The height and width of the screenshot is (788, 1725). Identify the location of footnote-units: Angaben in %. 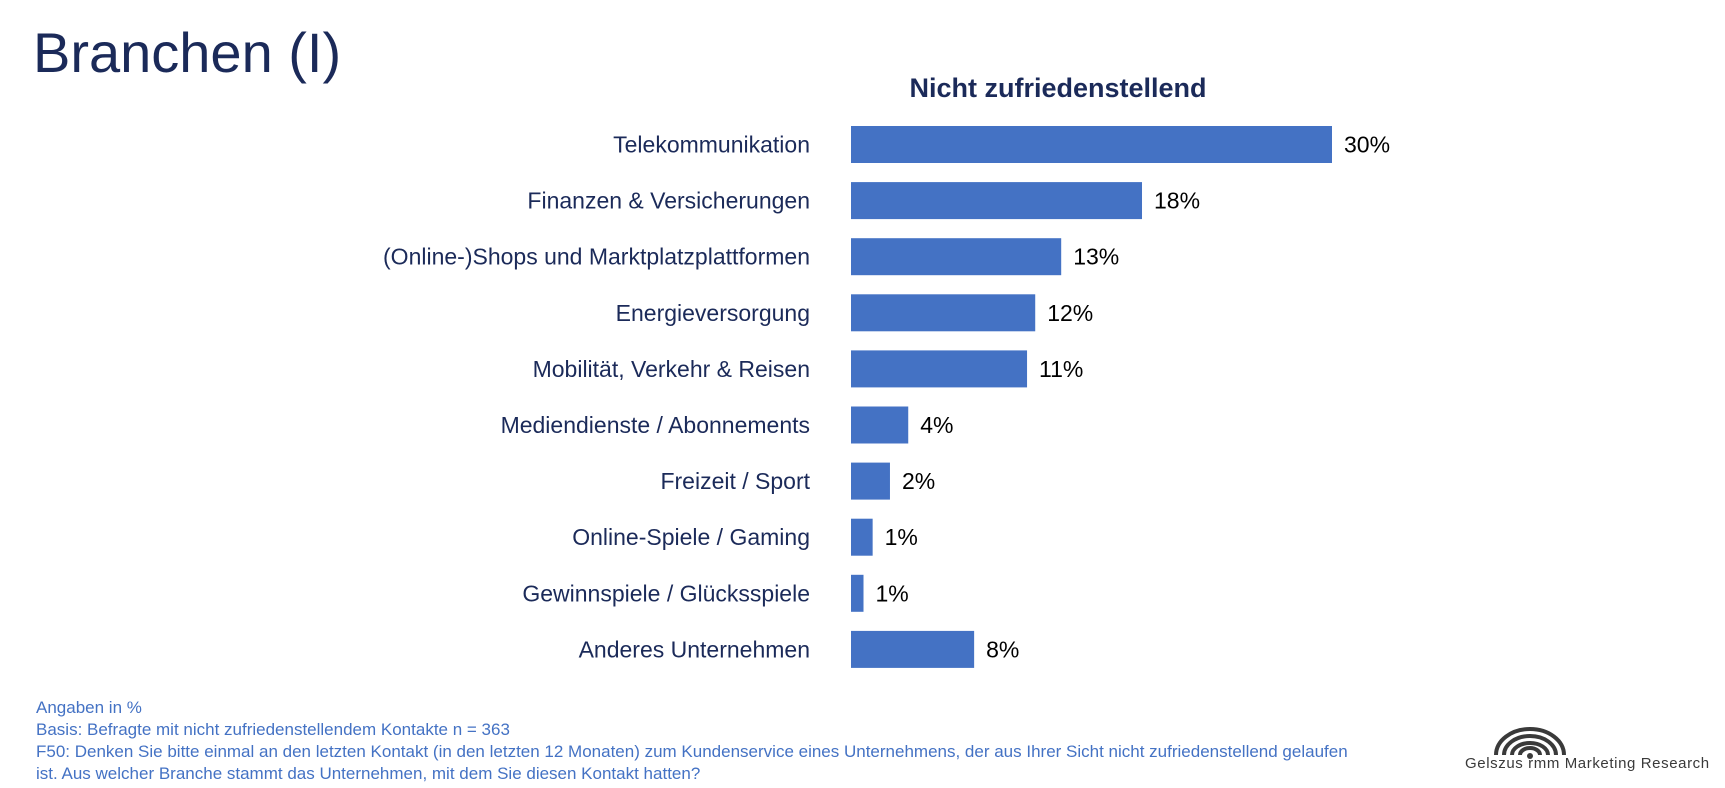
(89, 707).